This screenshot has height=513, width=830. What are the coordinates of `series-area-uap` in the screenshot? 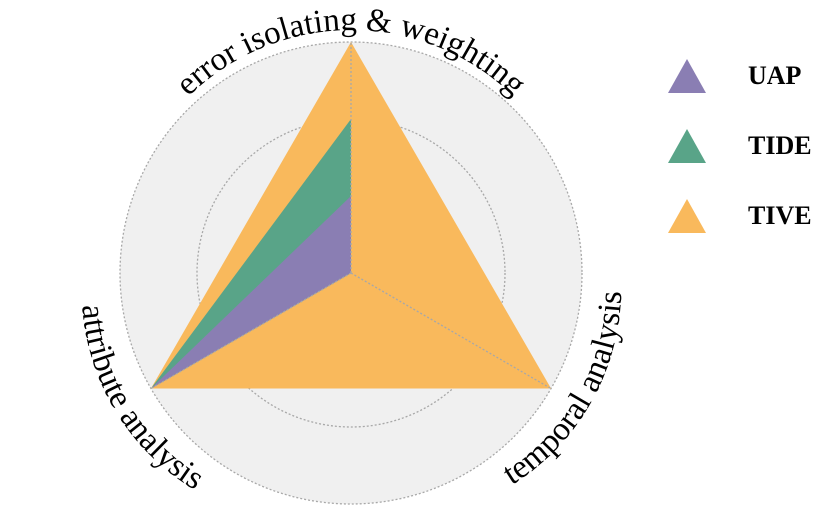 It's located at (250, 292).